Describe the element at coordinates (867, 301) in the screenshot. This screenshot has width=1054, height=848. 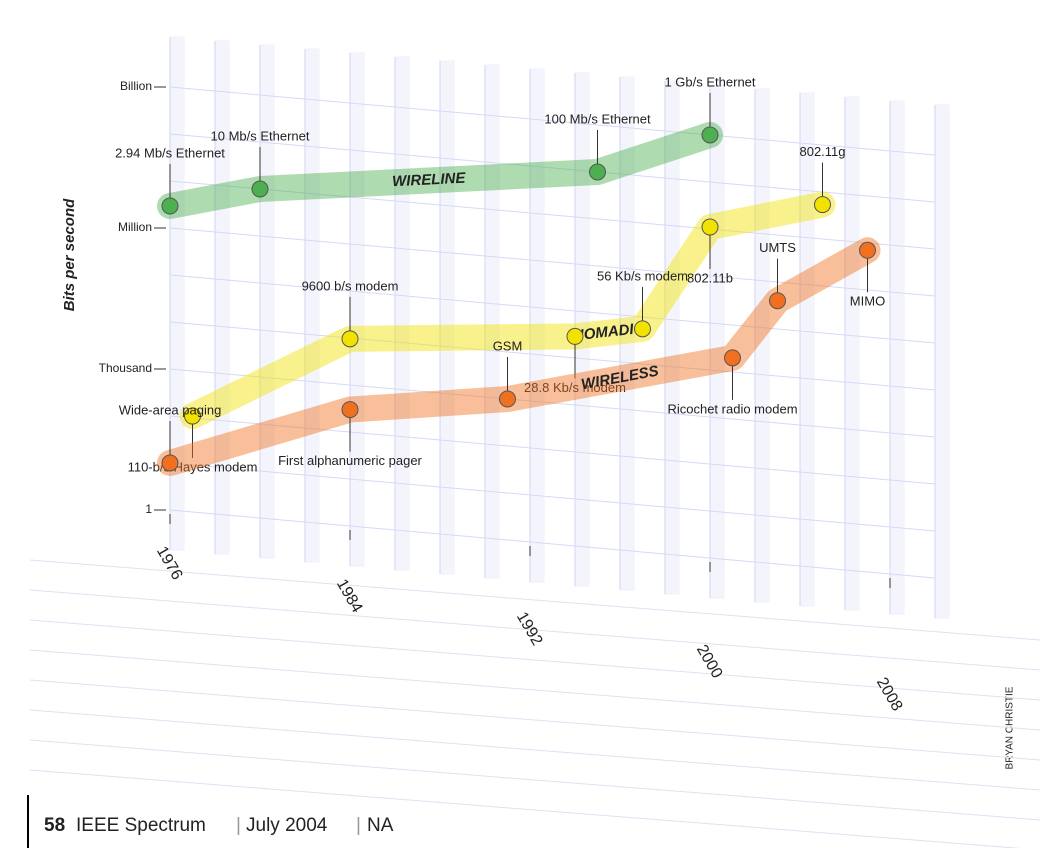
I see `point-label: MIMO` at that location.